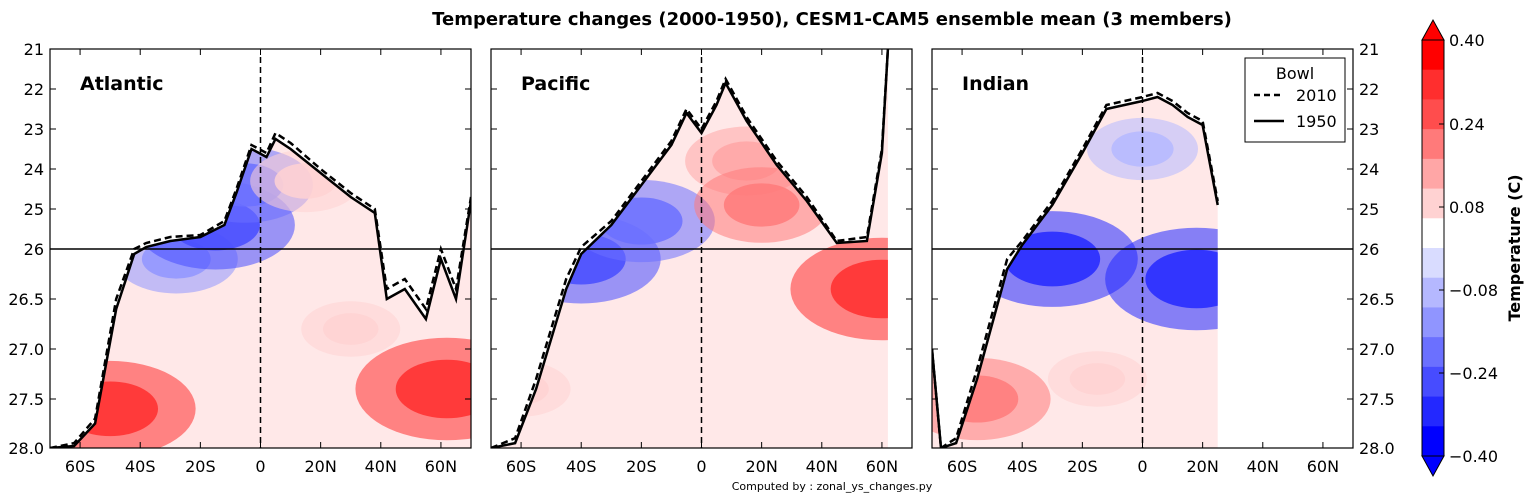 Image resolution: width=1532 pixels, height=503 pixels. Describe the element at coordinates (122, 84) in the screenshot. I see `panel-label: Atlantic` at that location.